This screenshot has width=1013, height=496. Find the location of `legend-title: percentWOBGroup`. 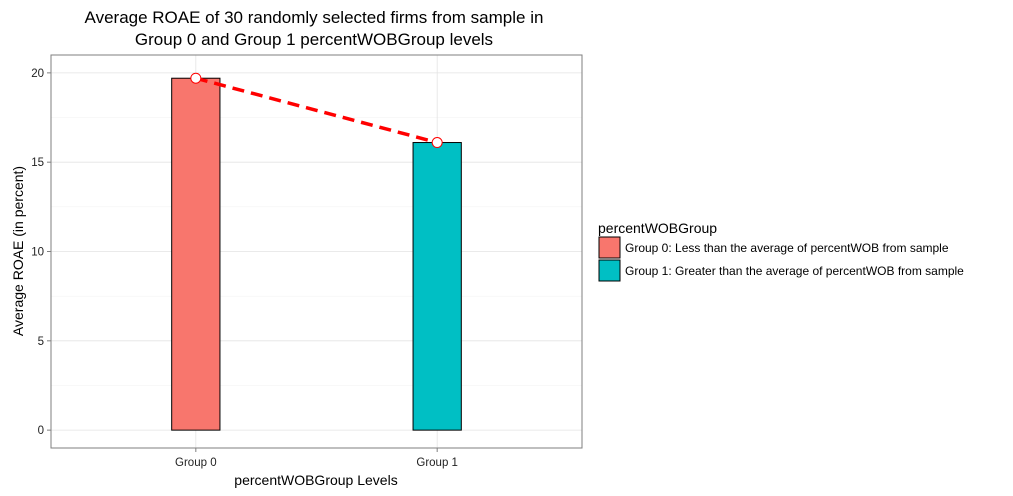

legend-title: percentWOBGroup is located at coordinates (657, 228).